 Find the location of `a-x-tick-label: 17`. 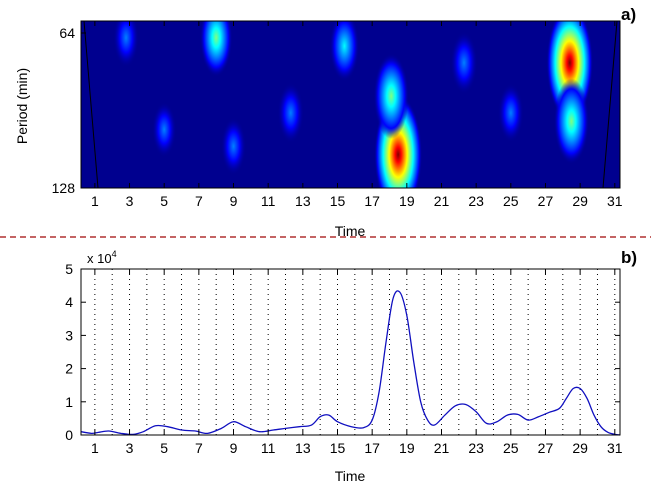

a-x-tick-label: 17 is located at coordinates (372, 201).